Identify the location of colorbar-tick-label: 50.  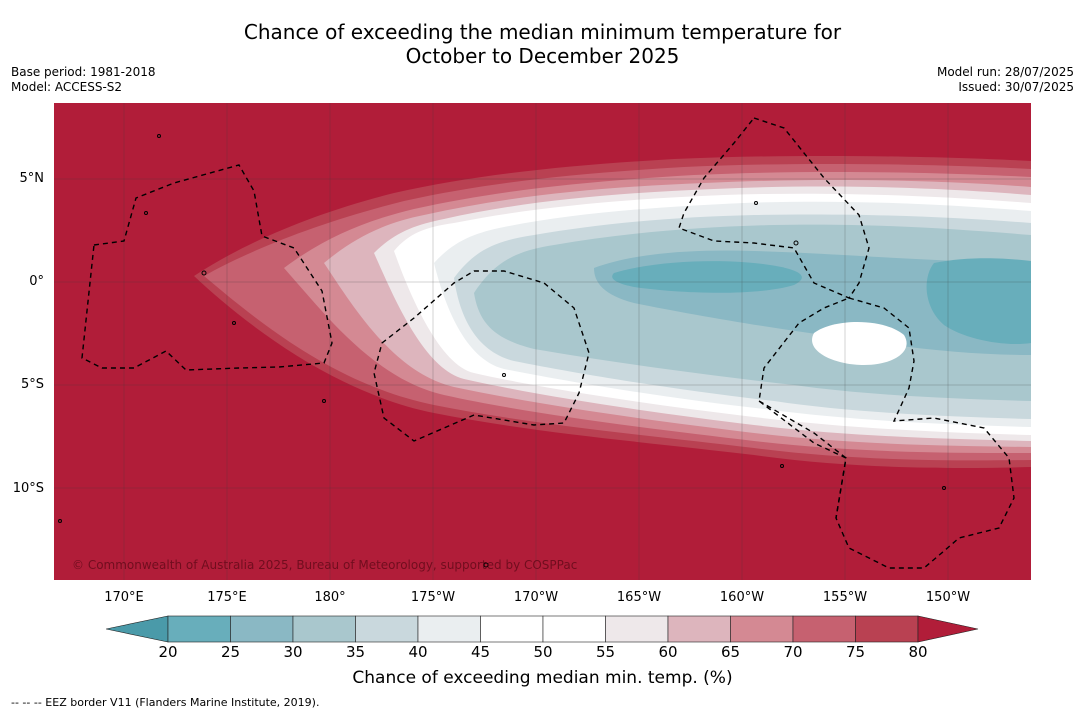
(543, 652).